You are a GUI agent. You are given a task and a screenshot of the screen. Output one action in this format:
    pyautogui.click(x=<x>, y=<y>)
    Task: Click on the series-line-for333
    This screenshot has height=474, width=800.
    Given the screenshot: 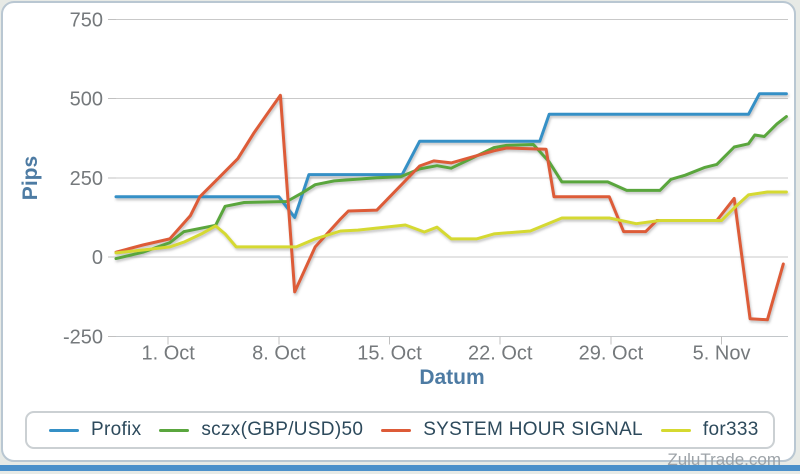 What is the action you would take?
    pyautogui.click(x=451, y=222)
    